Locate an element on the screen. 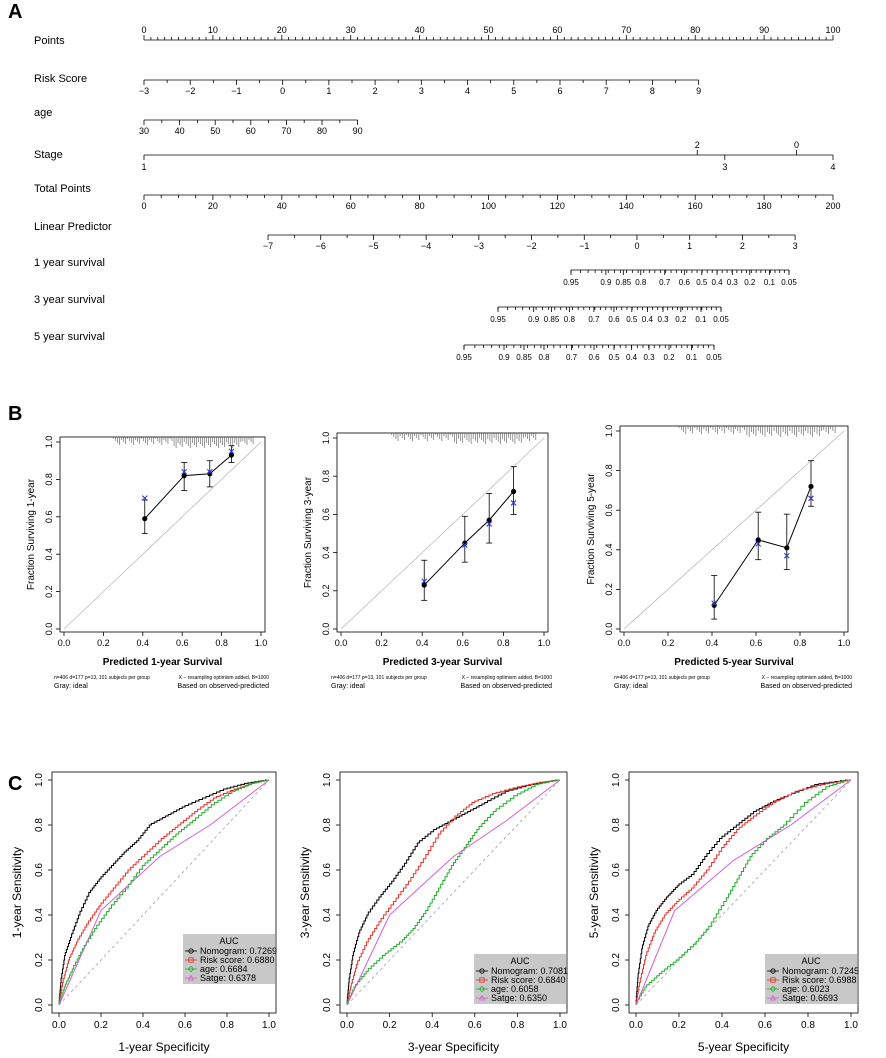 Image resolution: width=886 pixels, height=1058 pixels. category-label: 3 is located at coordinates (724, 167).